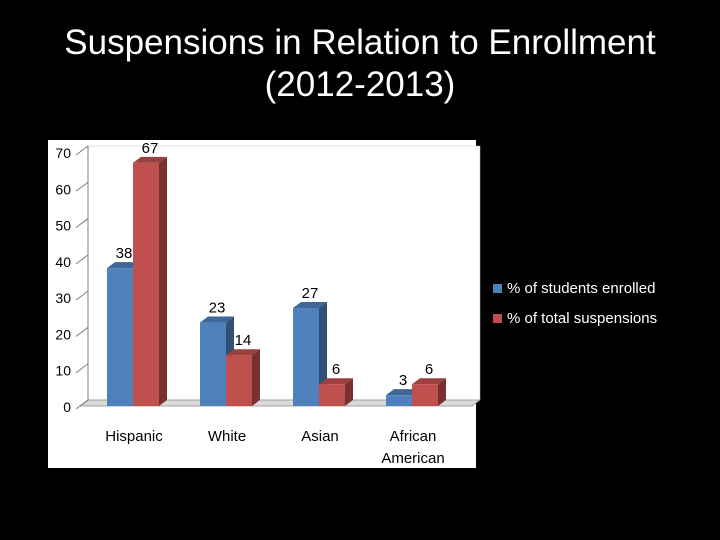 The image size is (720, 540). What do you see at coordinates (63, 189) in the screenshot?
I see `y-tick-label-6: 60` at bounding box center [63, 189].